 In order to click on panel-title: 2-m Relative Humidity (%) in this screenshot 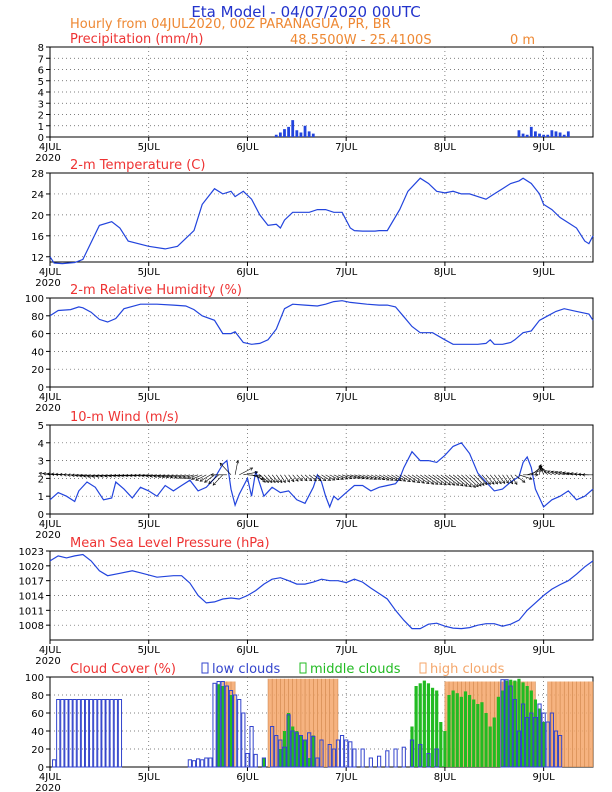, I will do `click(156, 290)`.